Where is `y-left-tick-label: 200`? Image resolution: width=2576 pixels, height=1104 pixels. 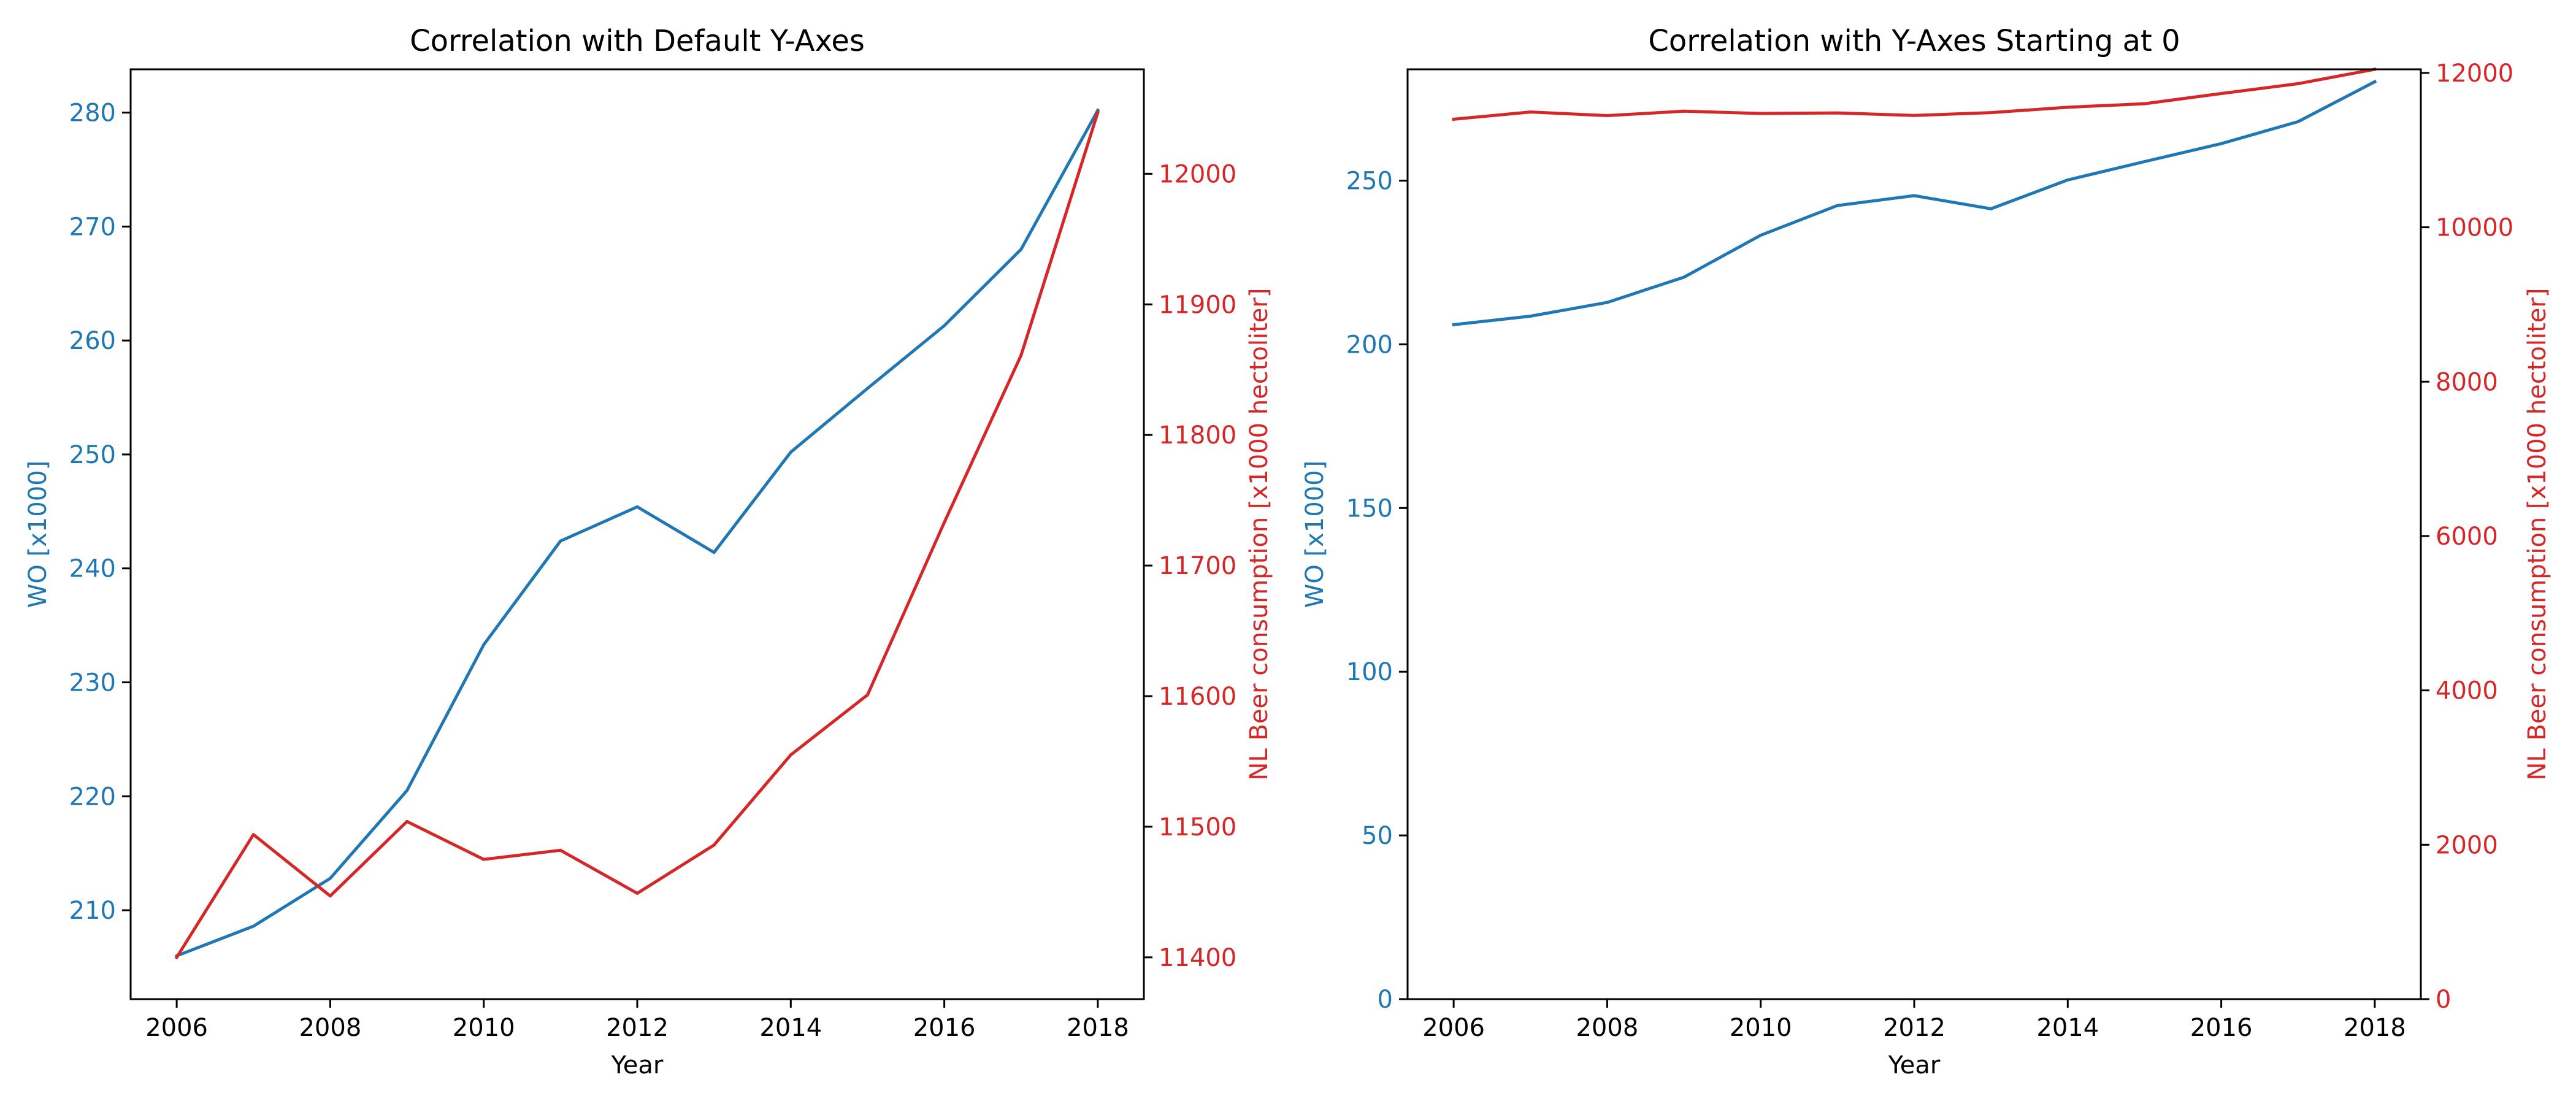 y-left-tick-label: 200 is located at coordinates (1369, 345).